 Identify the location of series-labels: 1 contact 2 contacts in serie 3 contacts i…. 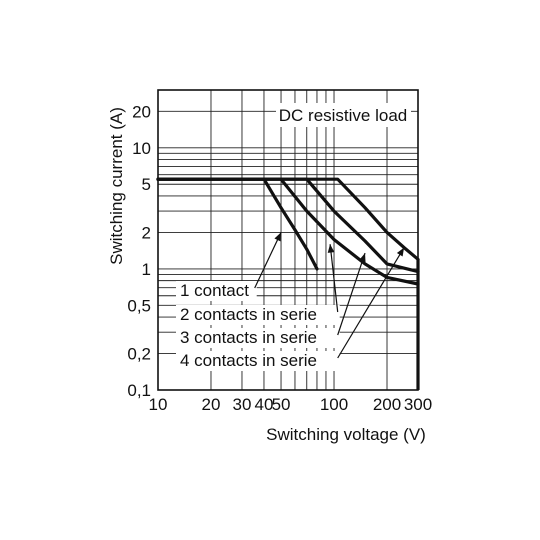
(290, 301).